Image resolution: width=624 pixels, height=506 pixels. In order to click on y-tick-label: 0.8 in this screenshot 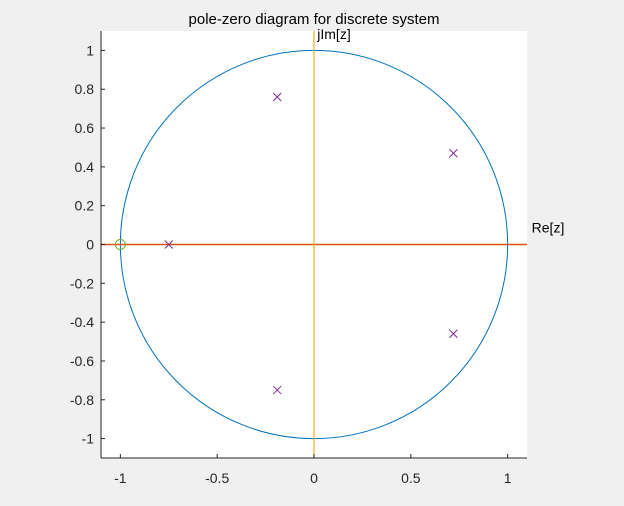, I will do `click(85, 89)`.